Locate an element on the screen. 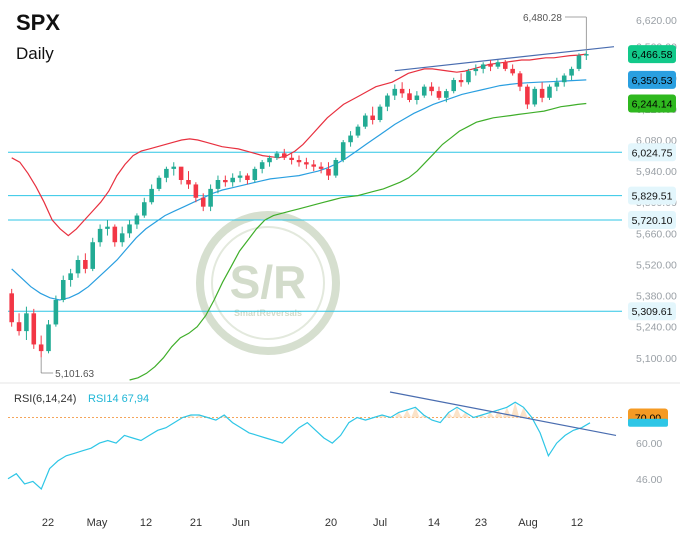 Image resolution: width=680 pixels, height=533 pixels. support-level-tag-text: 5,829.51 is located at coordinates (652, 197).